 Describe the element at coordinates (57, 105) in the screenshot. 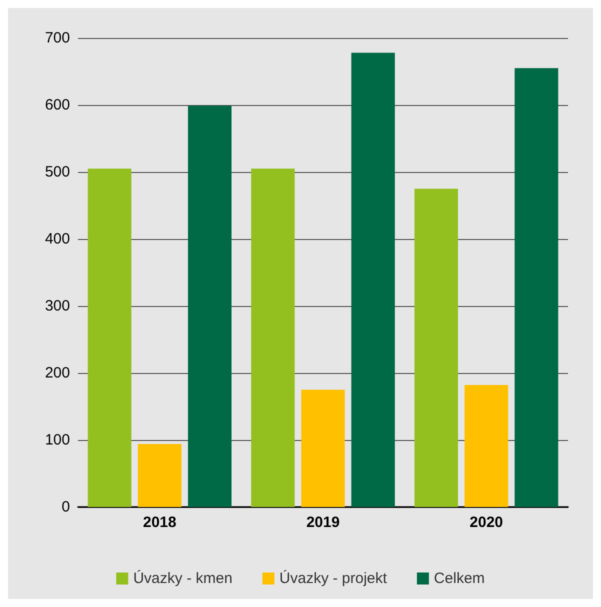

I see `y-tick-label: 600` at that location.